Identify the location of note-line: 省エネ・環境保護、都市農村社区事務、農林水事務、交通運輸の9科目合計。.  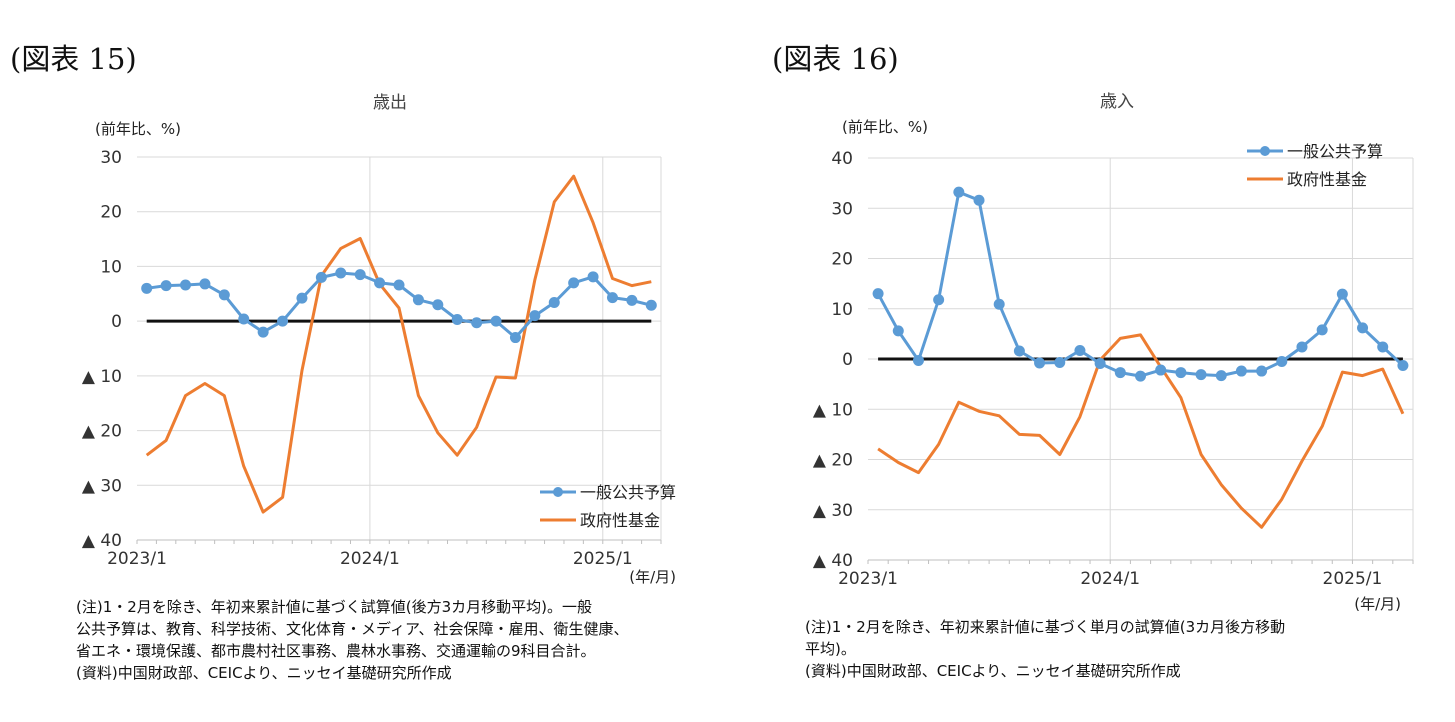
(336, 651).